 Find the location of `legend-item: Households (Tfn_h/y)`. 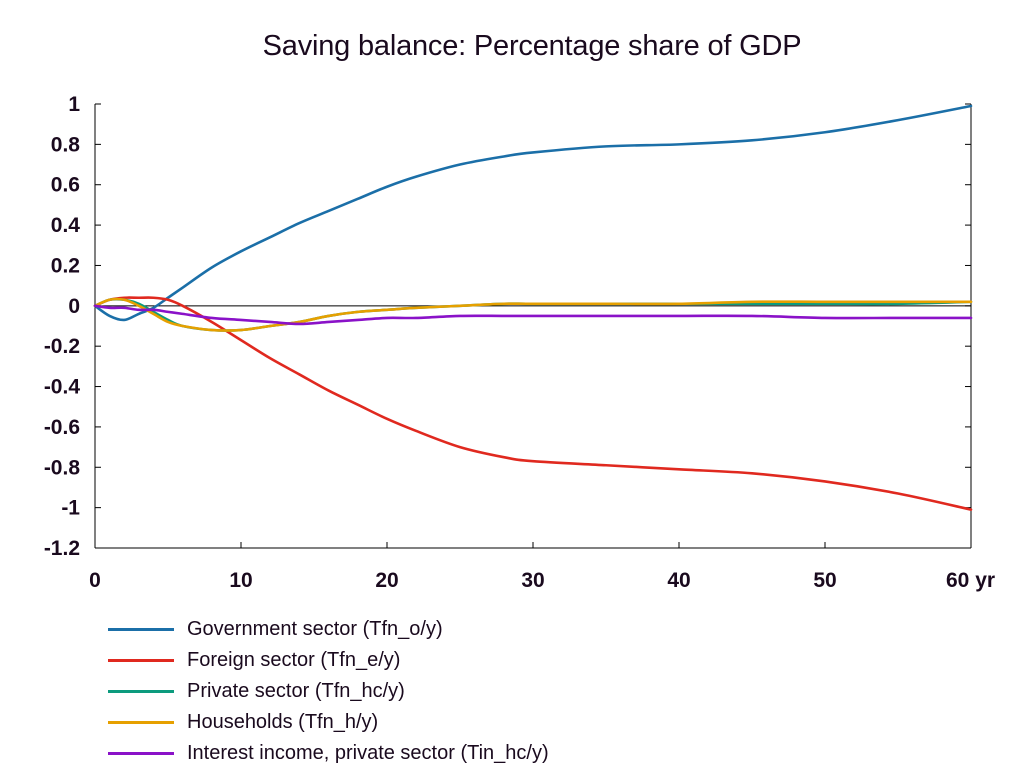

legend-item: Households (Tfn_h/y) is located at coordinates (328, 722).